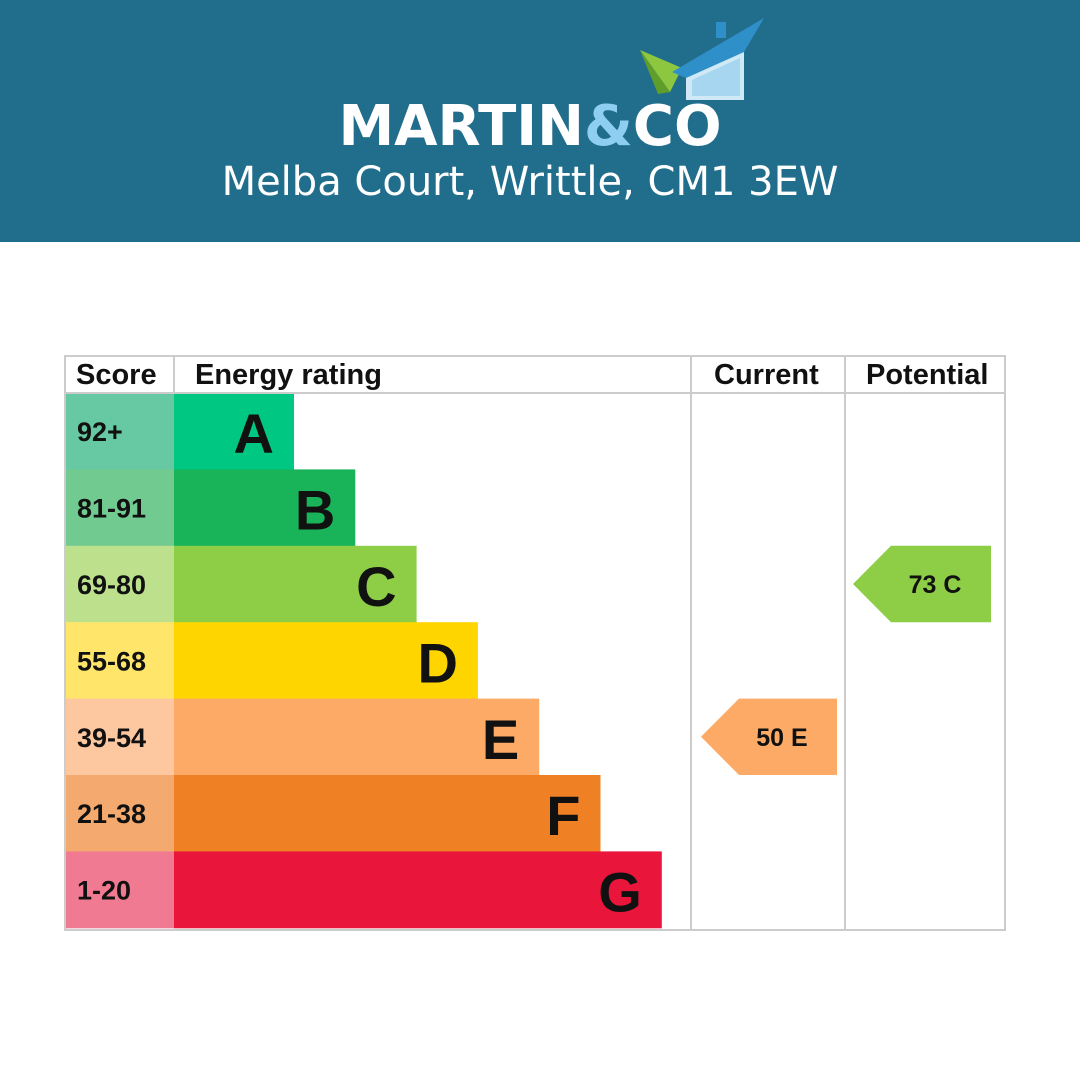 The height and width of the screenshot is (1080, 1080). Describe the element at coordinates (104, 891) in the screenshot. I see `score-label-g: 1-20` at that location.